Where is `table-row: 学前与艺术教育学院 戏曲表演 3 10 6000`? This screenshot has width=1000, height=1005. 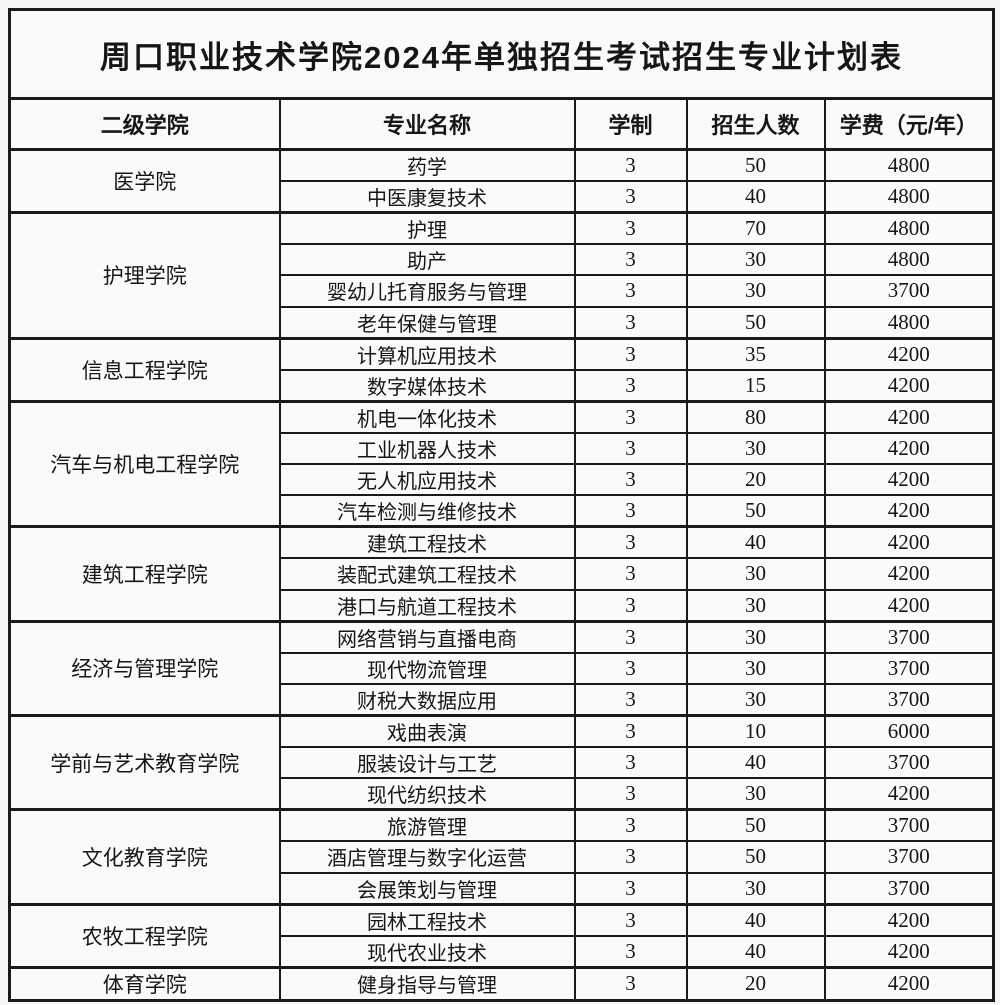 table-row: 学前与艺术教育学院 戏曲表演 3 10 6000 is located at coordinates (501, 762).